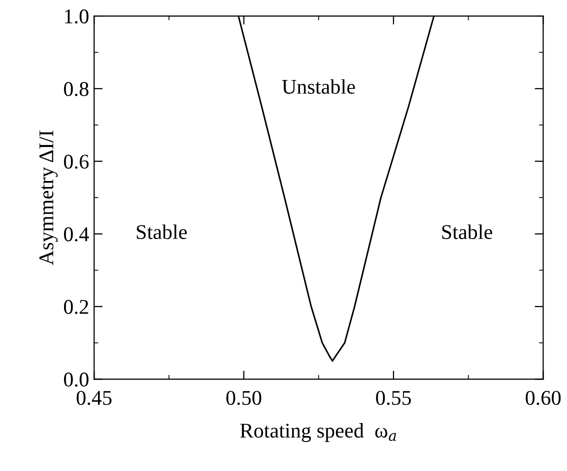  I want to click on x-tick-label: 0.45, so click(94, 398).